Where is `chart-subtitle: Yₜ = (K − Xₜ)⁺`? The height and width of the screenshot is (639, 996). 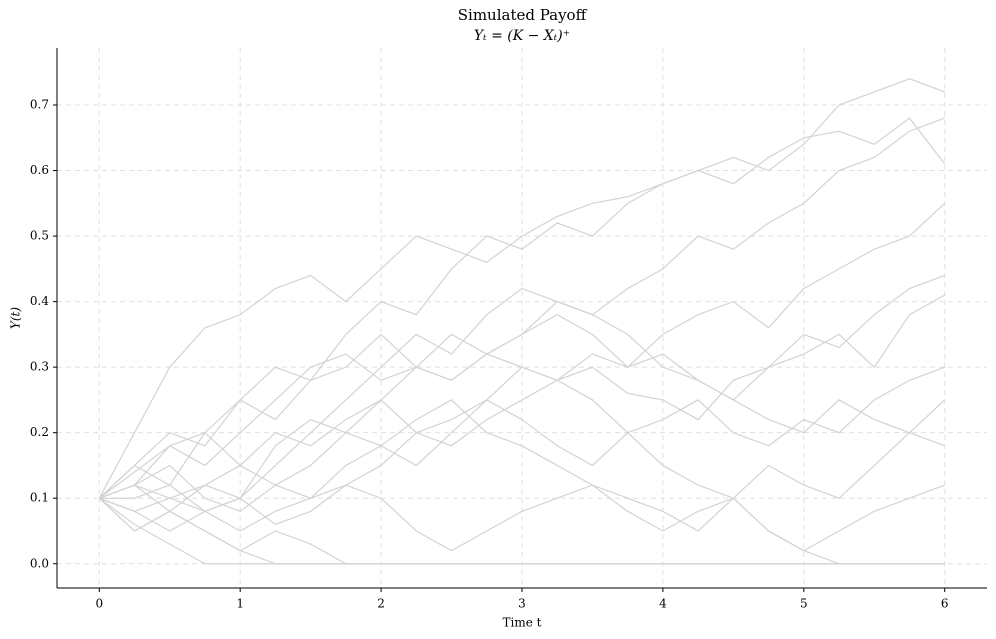
chart-subtitle: Yₜ = (K − Xₜ)⁺ is located at coordinates (522, 36).